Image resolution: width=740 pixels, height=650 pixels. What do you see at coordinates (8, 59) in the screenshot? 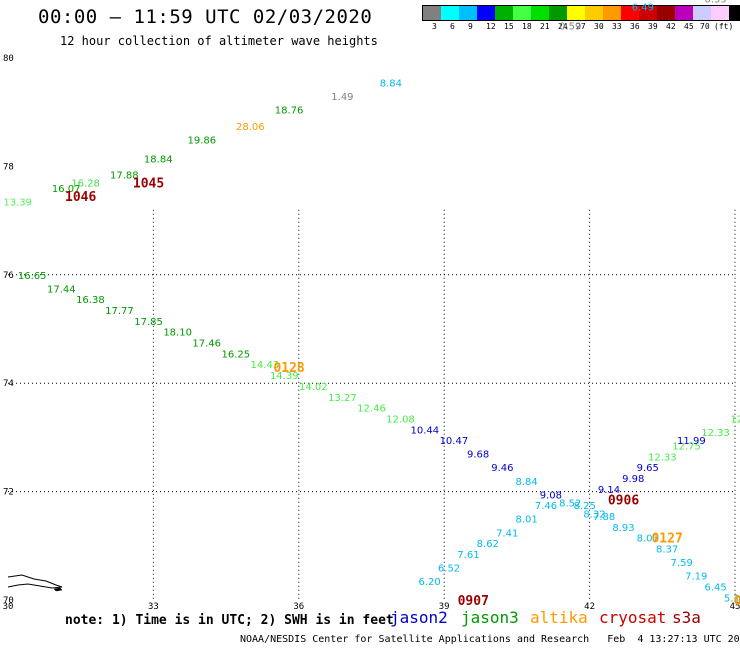
I see `y-tick-label: 80` at bounding box center [8, 59].